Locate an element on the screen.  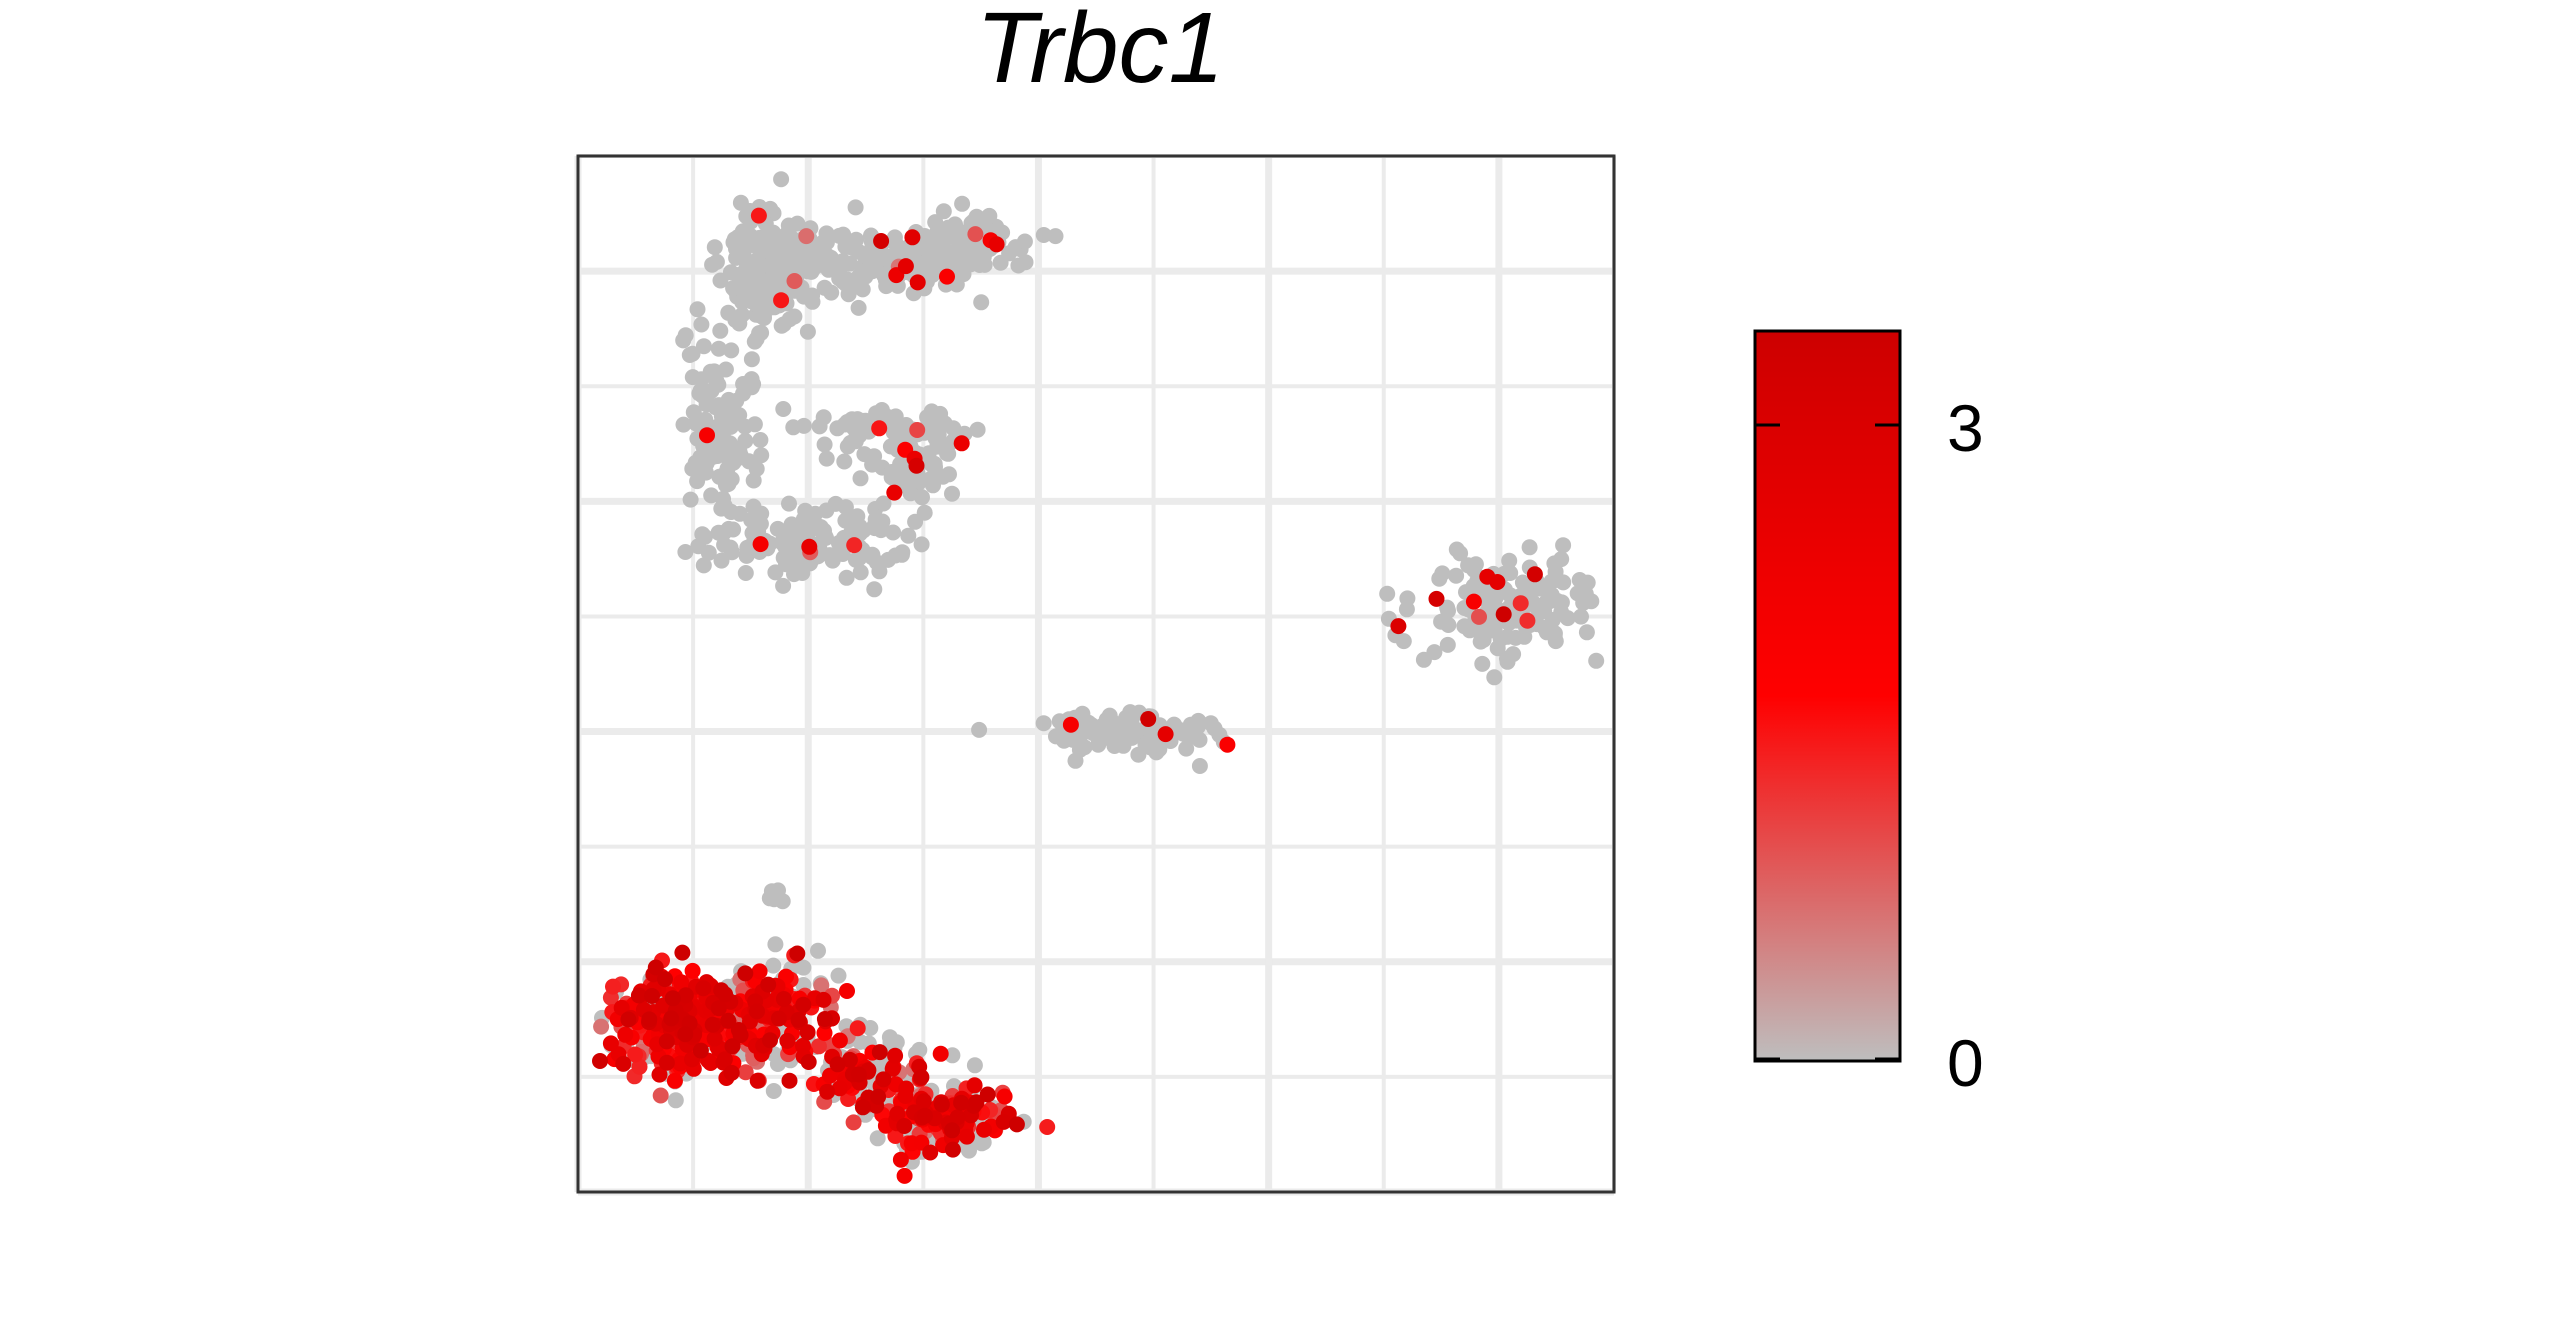
colorbar-label-3: 3 is located at coordinates (1965, 428).